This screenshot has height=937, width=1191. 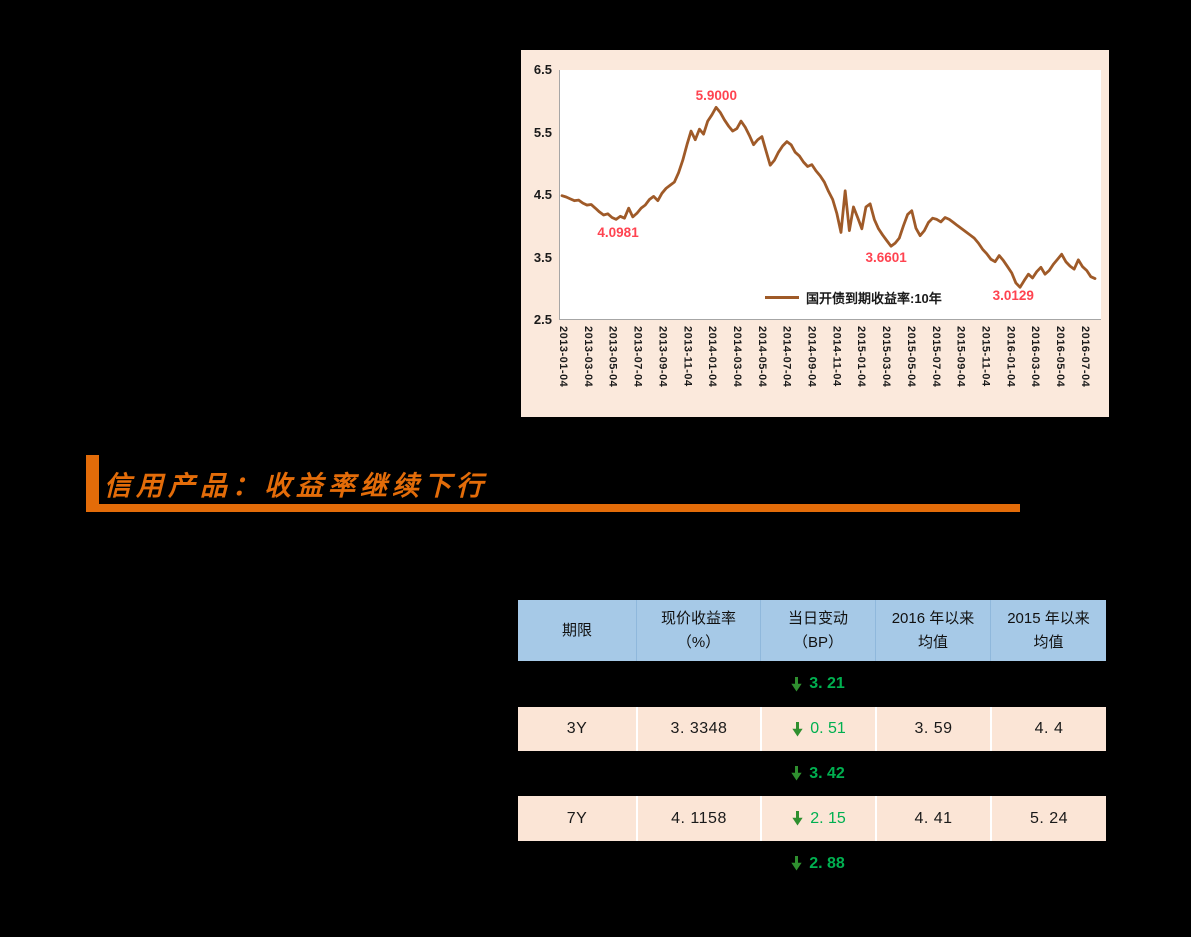 I want to click on heading-accent-bar, so click(x=92, y=483).